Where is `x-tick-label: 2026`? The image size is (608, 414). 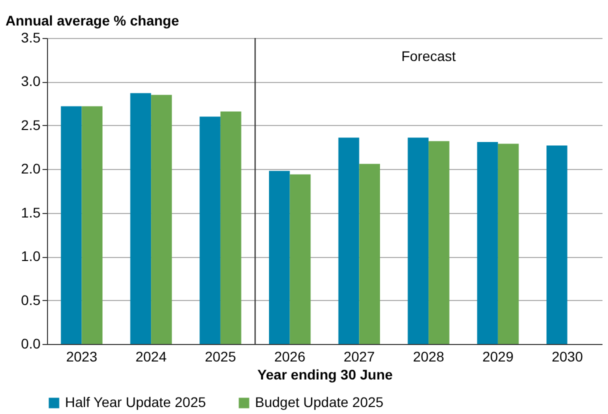
x-tick-label: 2026 is located at coordinates (290, 356).